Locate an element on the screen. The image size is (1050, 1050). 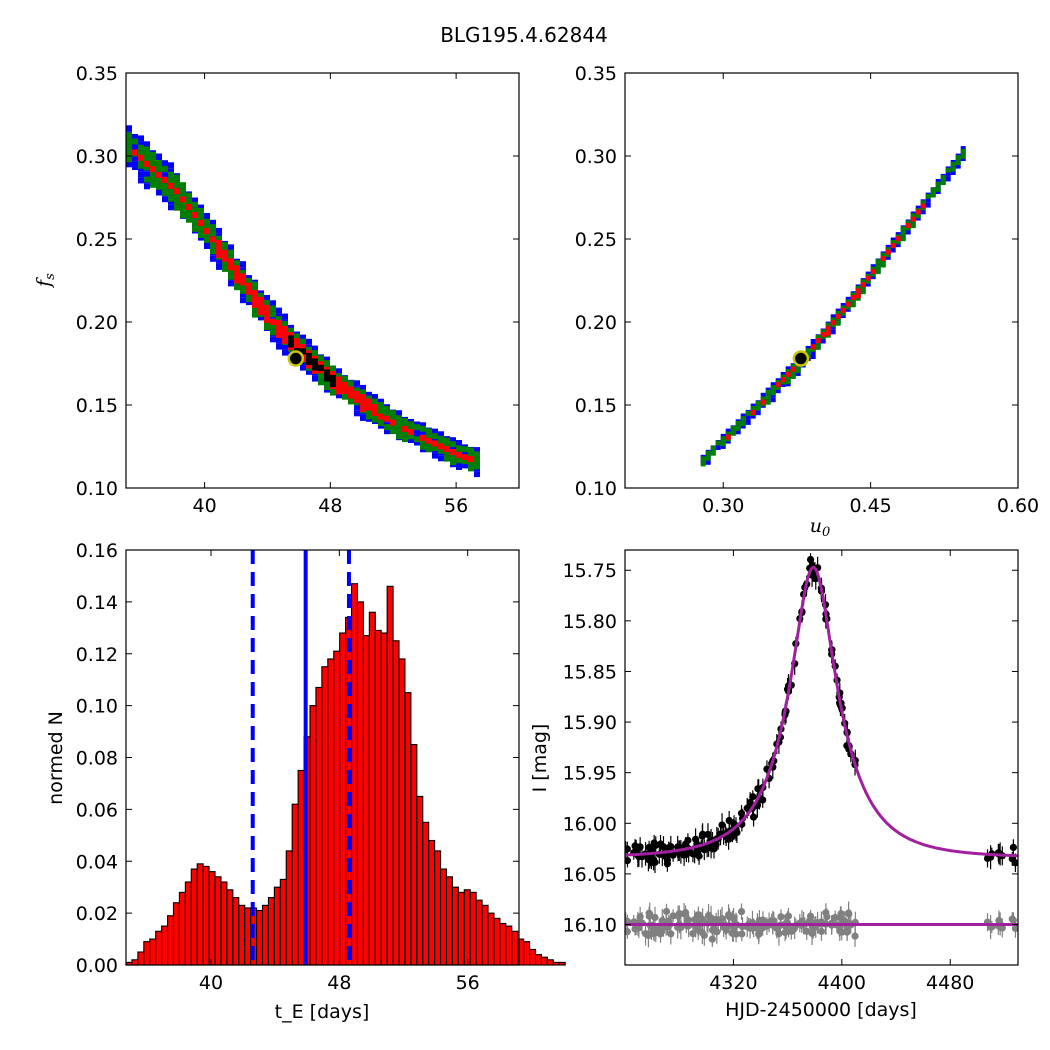
y-tick-label: 0.30 is located at coordinates (596, 157).